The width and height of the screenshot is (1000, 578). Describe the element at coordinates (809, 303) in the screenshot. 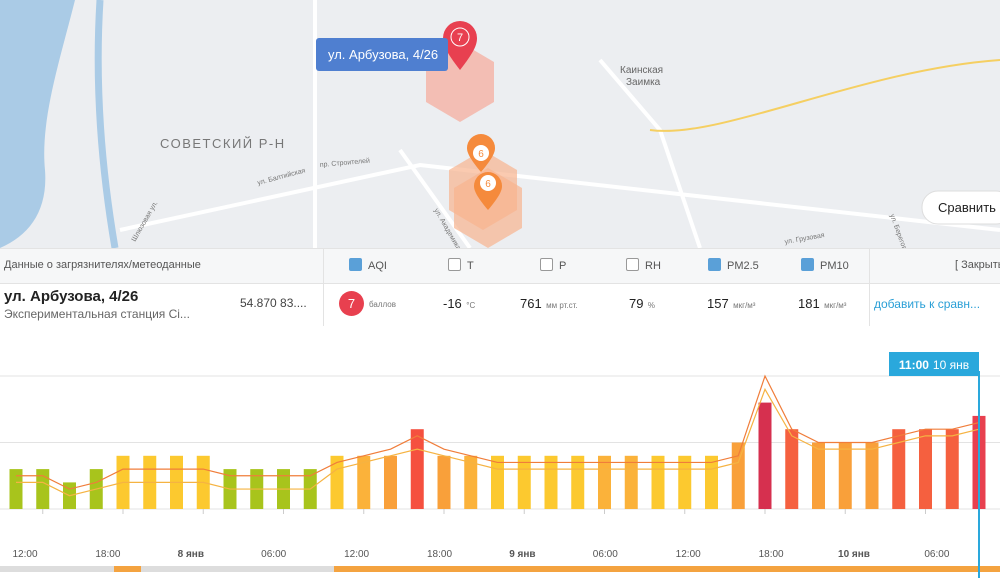

I see `value: 181` at that location.